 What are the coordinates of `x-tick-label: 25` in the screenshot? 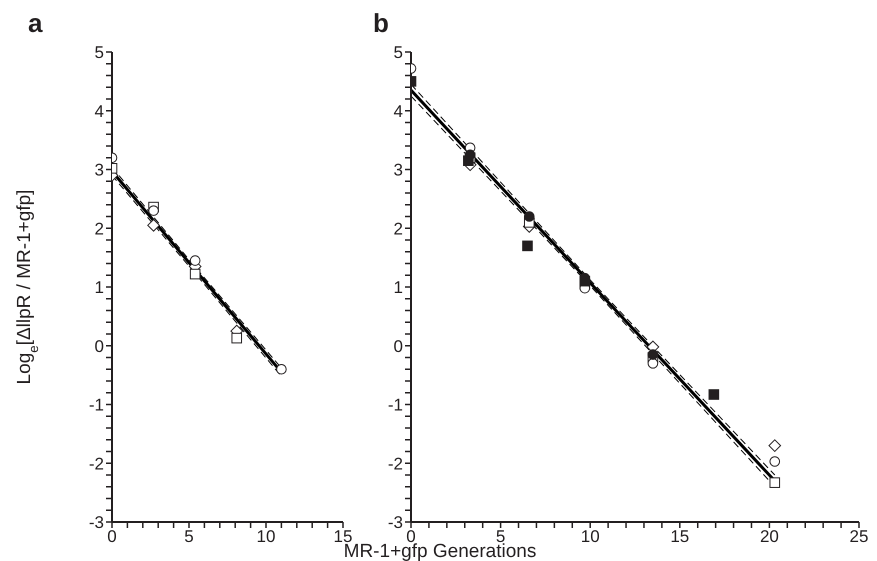 It's located at (859, 536).